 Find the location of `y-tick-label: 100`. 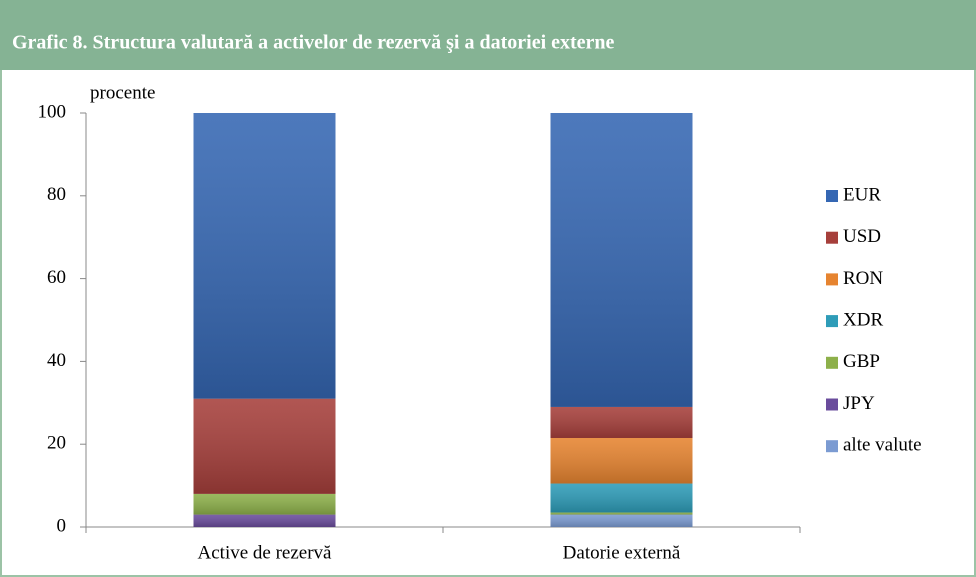

y-tick-label: 100 is located at coordinates (52, 111).